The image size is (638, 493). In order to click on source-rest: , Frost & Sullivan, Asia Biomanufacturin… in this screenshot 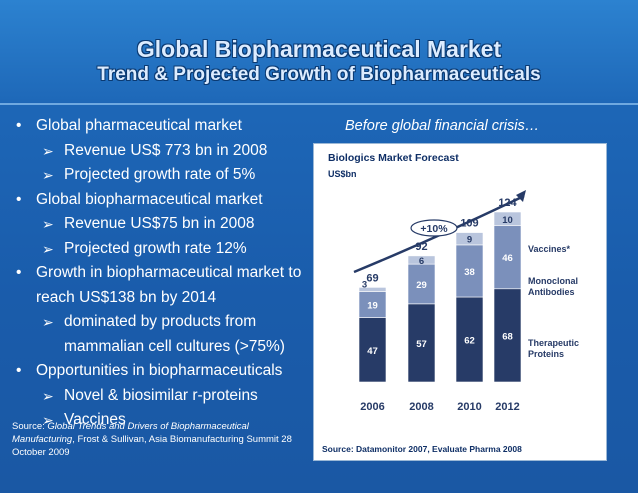, I will do `click(152, 446)`.